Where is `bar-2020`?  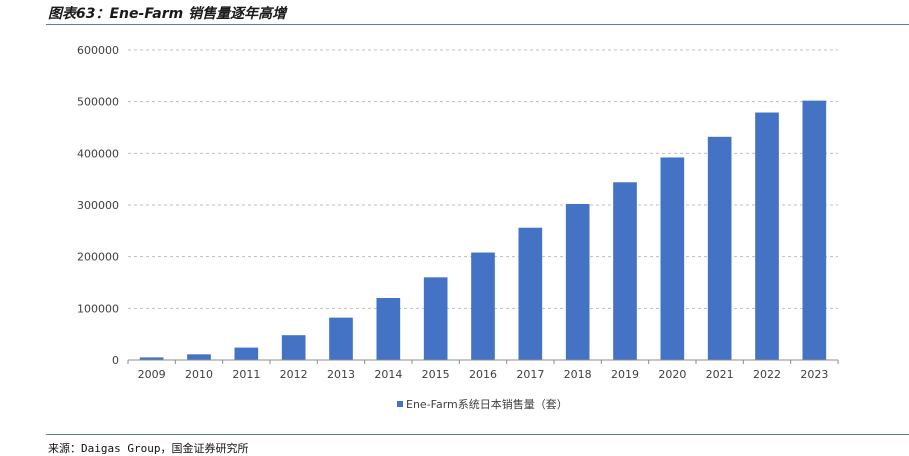
bar-2020 is located at coordinates (672, 258).